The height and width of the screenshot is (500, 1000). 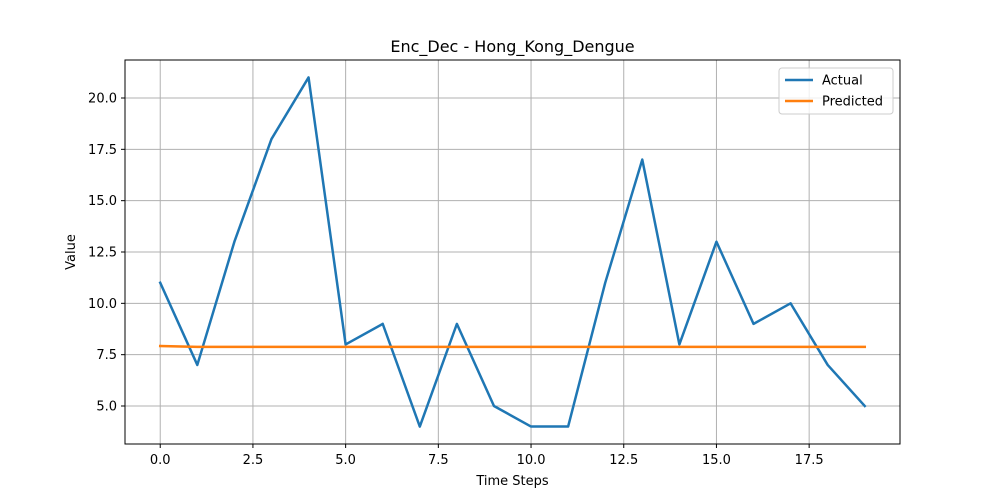 I want to click on x-tick-label: 15.0, so click(x=716, y=460).